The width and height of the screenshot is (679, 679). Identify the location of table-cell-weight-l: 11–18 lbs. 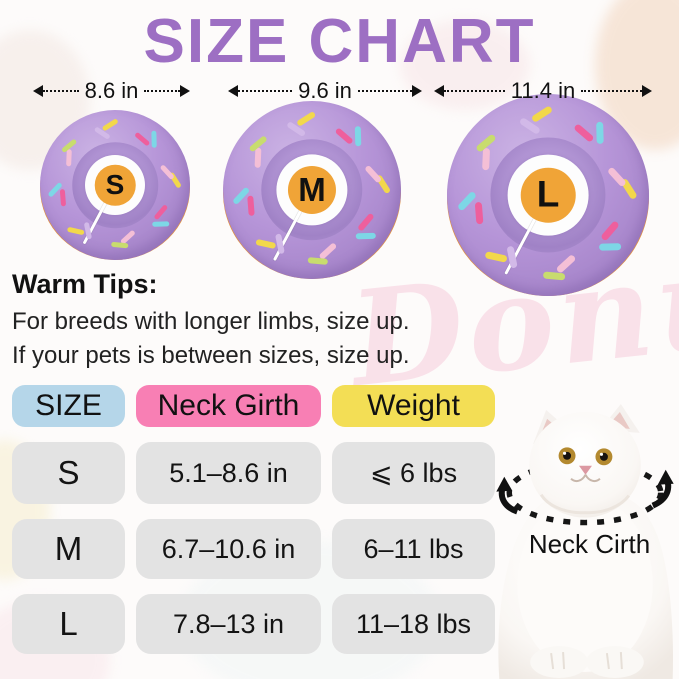
(413, 624).